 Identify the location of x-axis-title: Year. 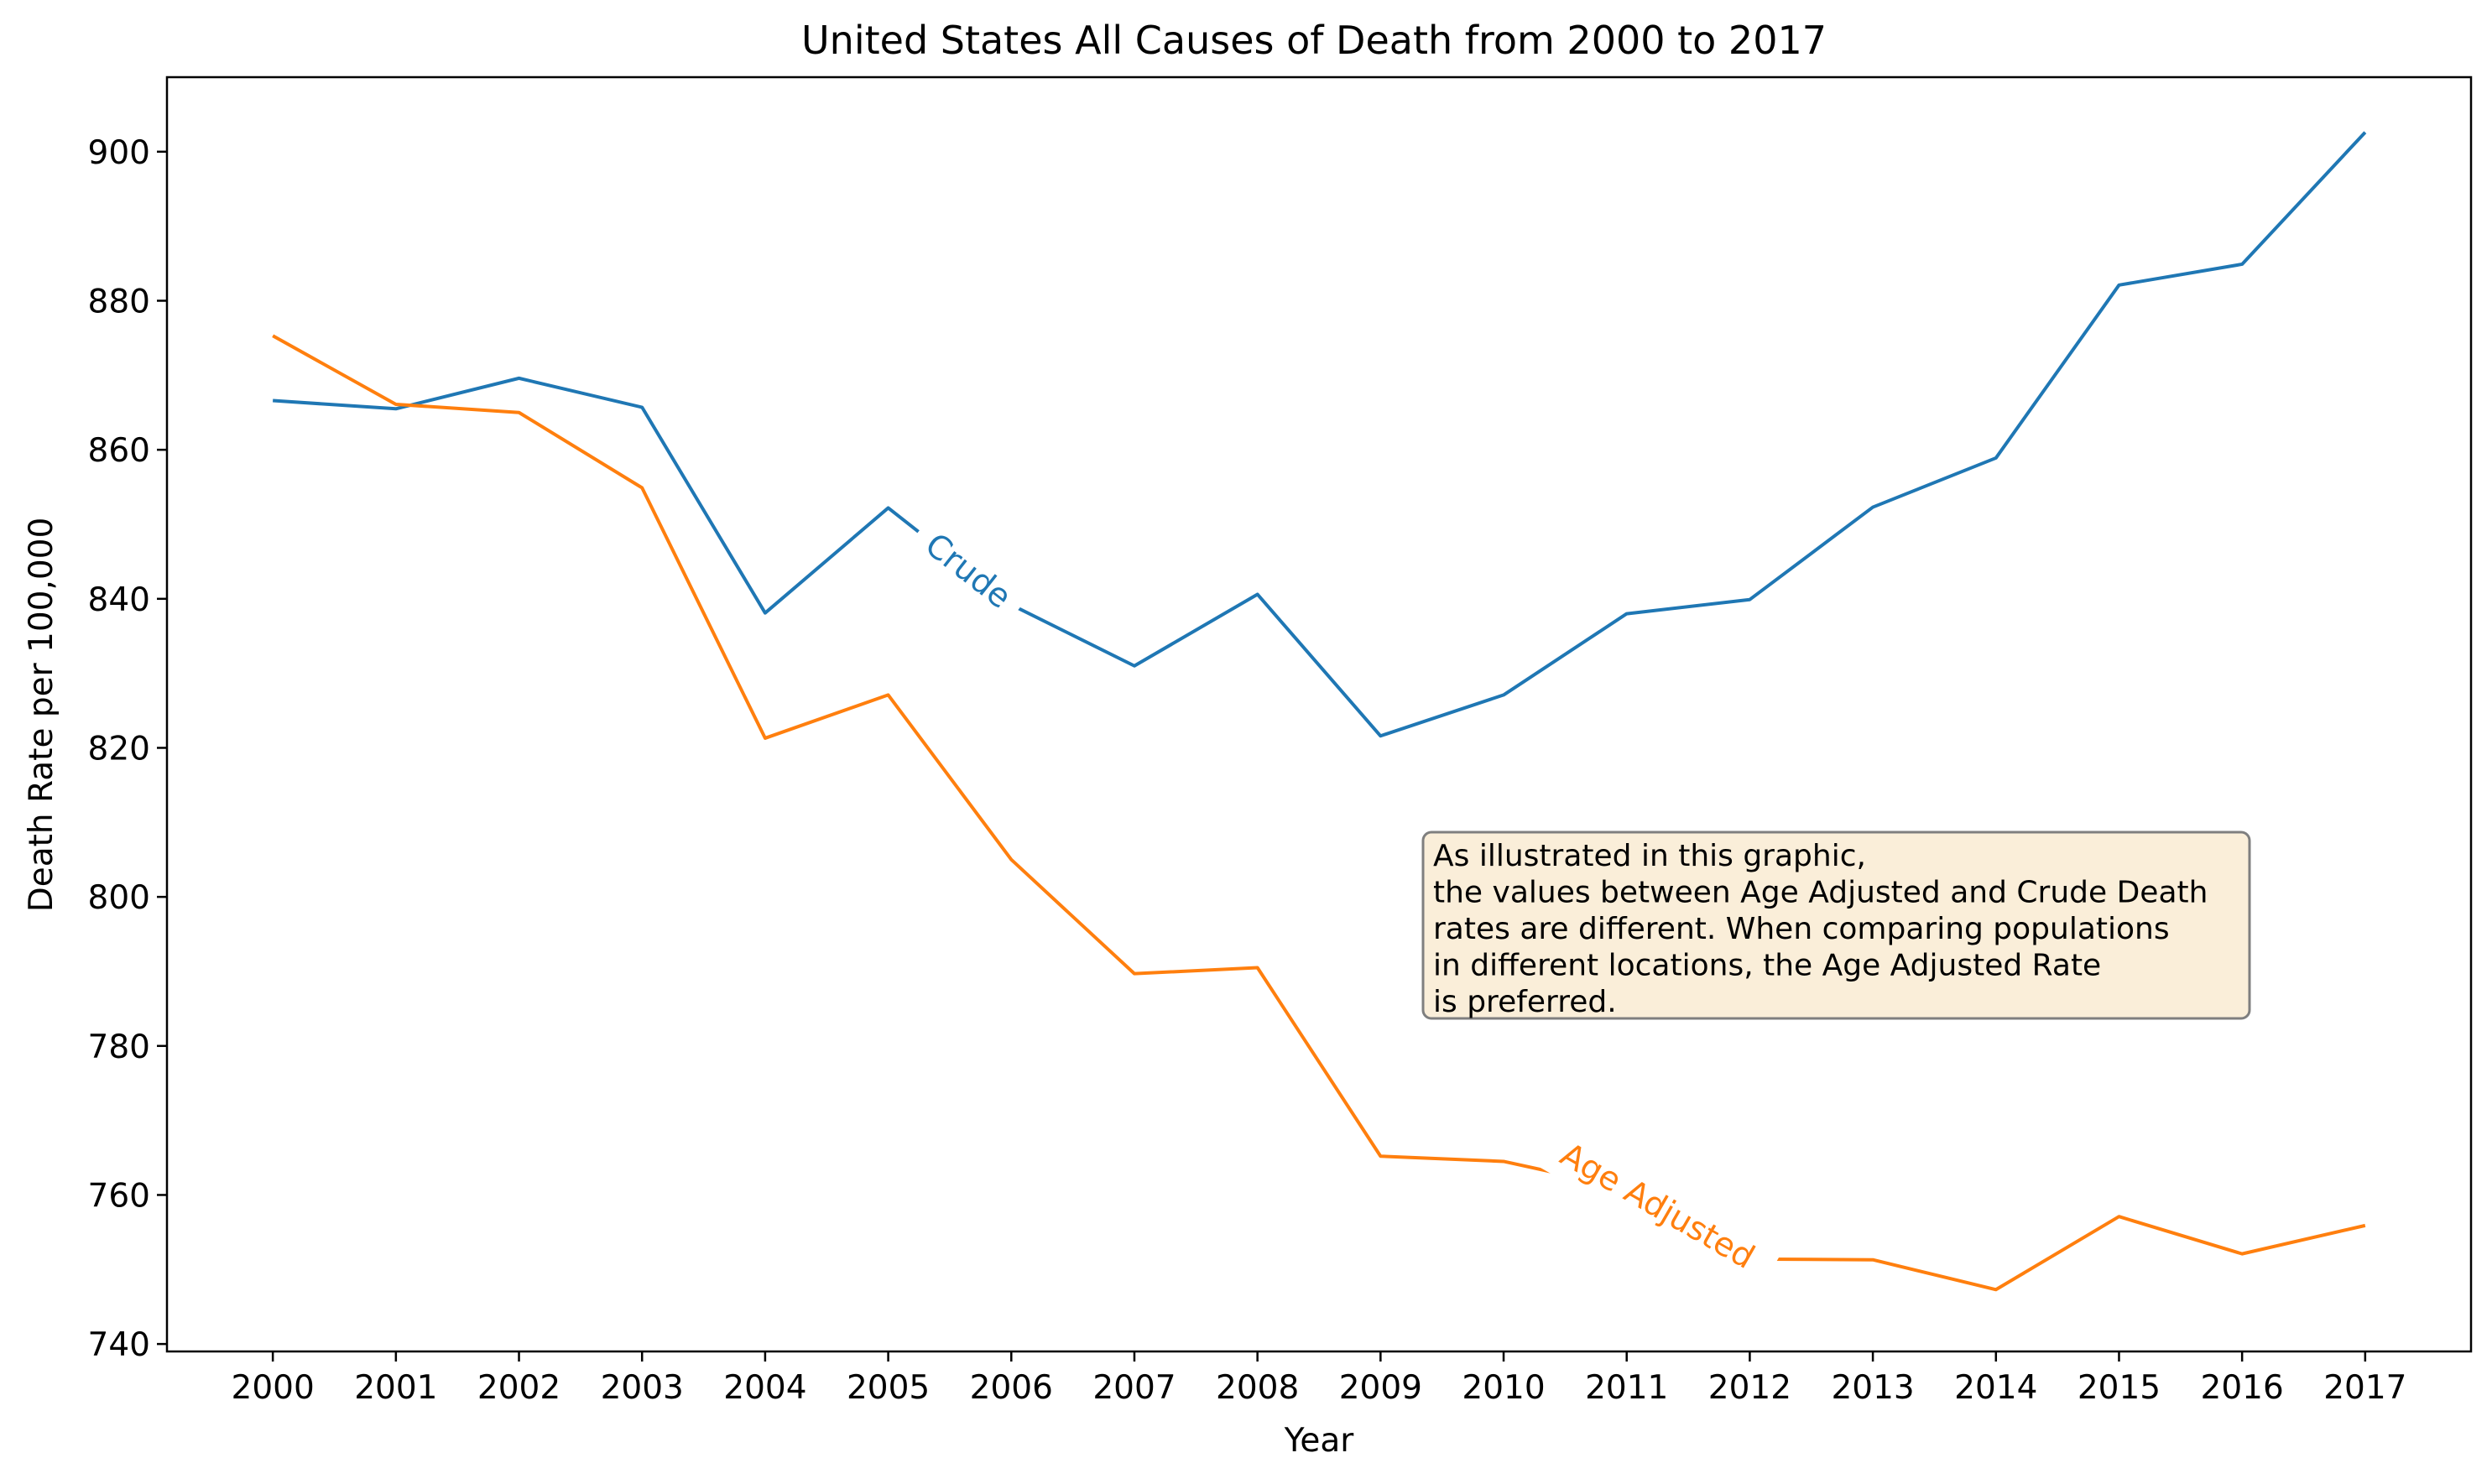
(1320, 1441).